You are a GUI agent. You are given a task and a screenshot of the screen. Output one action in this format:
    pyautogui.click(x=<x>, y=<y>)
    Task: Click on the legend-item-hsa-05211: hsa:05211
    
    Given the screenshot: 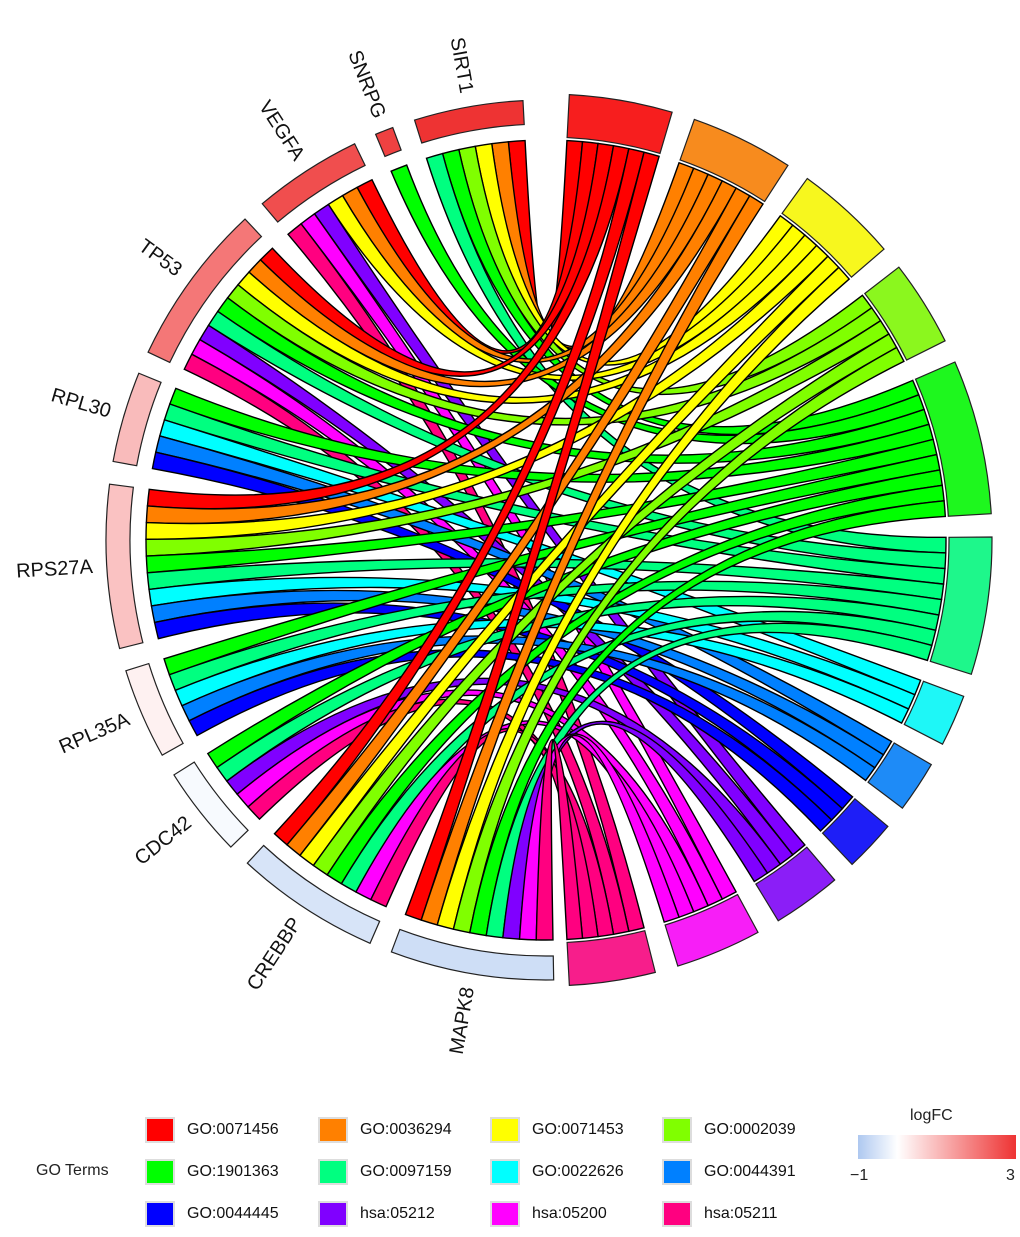 What is the action you would take?
    pyautogui.click(x=720, y=1214)
    